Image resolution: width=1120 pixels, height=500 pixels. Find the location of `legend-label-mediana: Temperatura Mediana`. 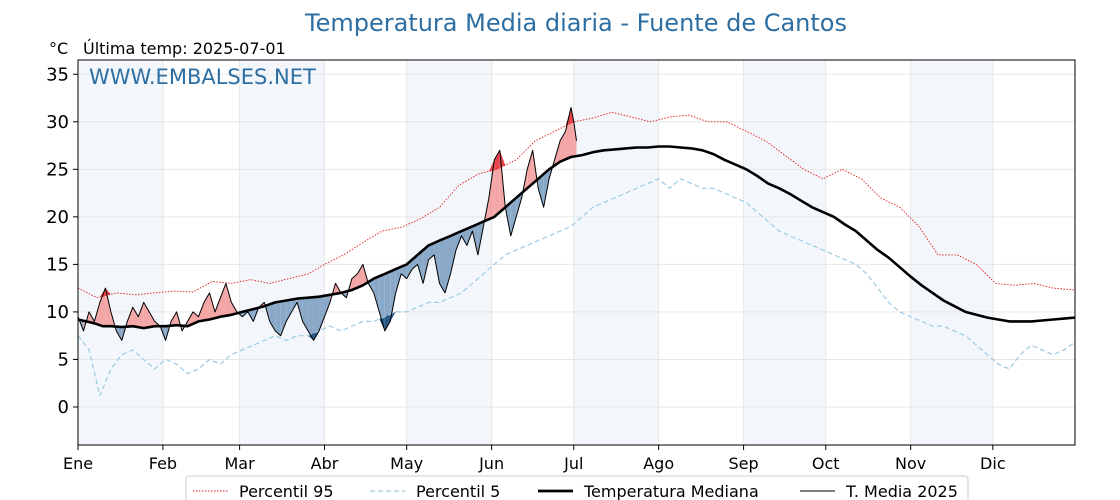

legend-label-mediana: Temperatura Mediana is located at coordinates (671, 491).